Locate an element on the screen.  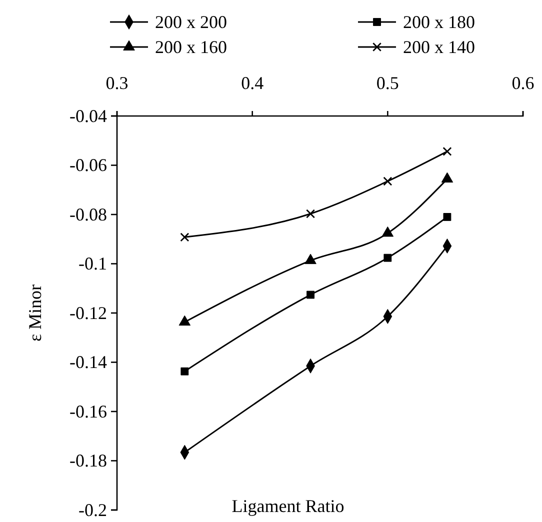
x-tick-label: 0.5 is located at coordinates (387, 83).